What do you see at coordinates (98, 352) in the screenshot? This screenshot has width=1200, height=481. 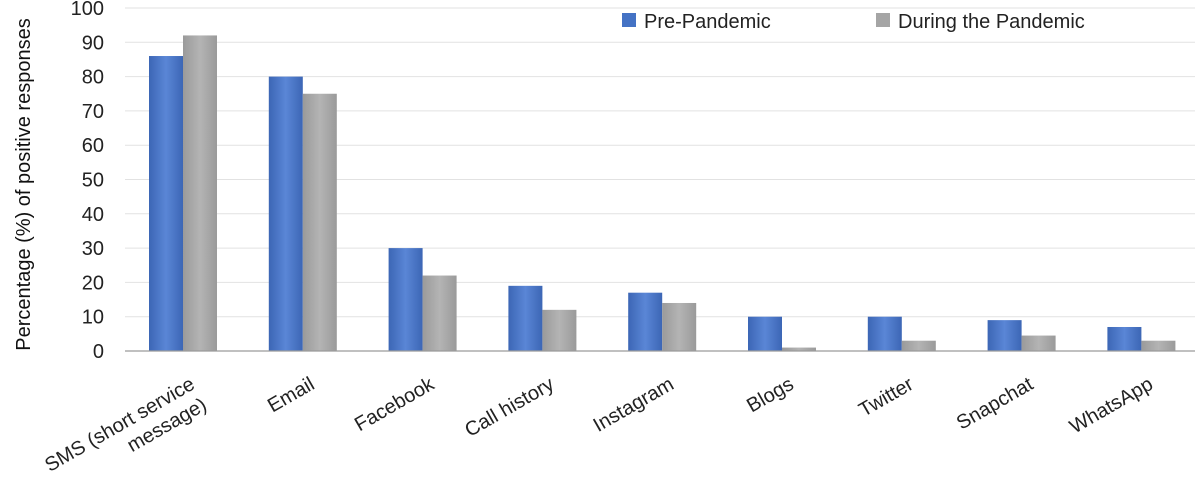 I see `y-tick-label: 0` at bounding box center [98, 352].